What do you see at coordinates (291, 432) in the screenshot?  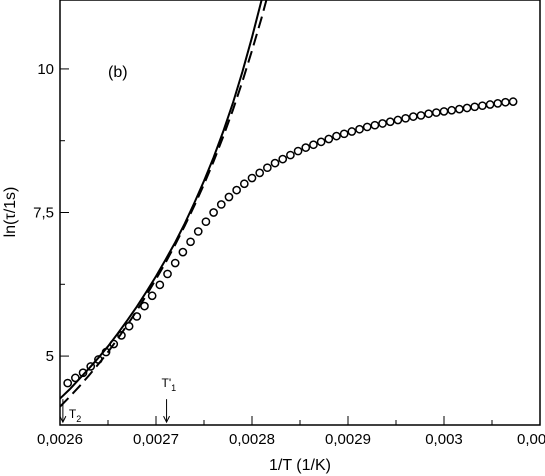 I see `x-axis-ticks: 0,0026 0,0027 0,0028 0,0029 0,003 0,0031` at bounding box center [291, 432].